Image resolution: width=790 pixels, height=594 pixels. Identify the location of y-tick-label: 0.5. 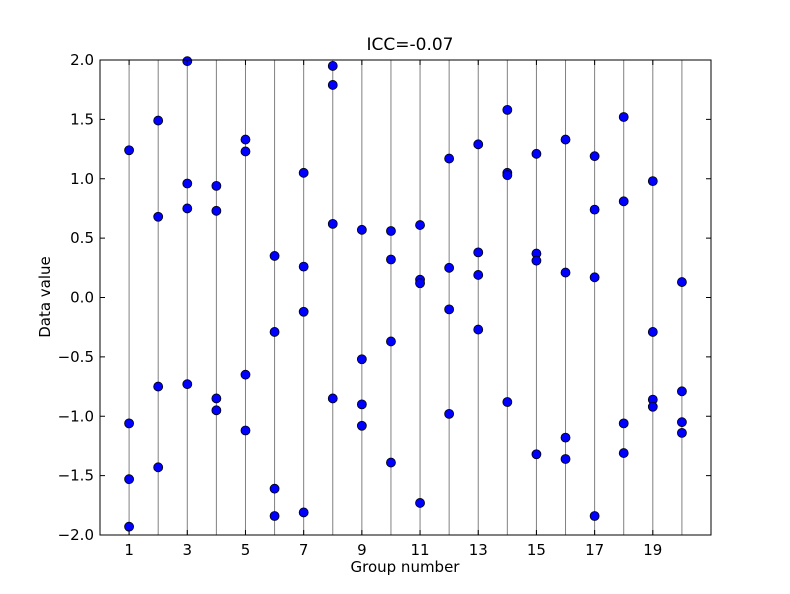
(82, 238).